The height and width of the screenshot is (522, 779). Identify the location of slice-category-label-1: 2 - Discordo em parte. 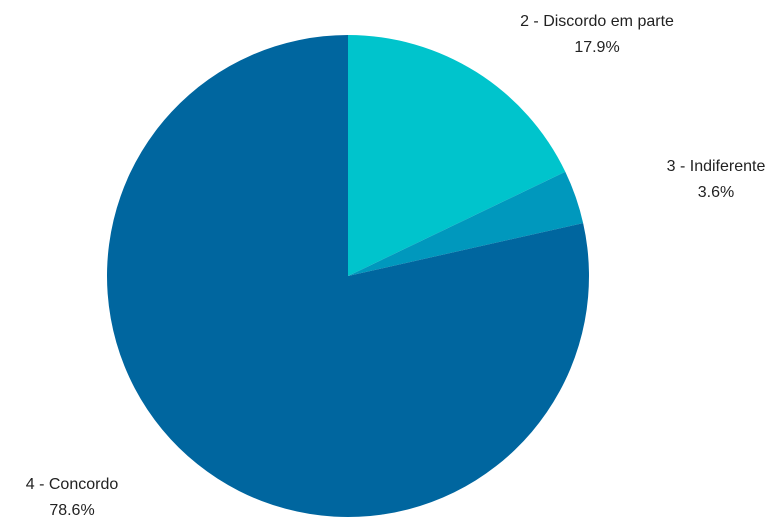
(597, 21).